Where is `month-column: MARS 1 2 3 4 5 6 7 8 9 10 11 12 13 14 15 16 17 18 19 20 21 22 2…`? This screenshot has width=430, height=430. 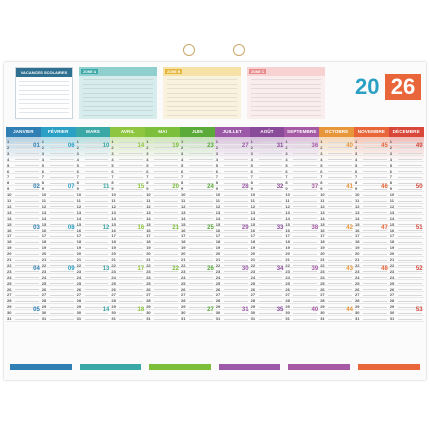 month-column: MARS 1 2 3 4 5 6 7 8 9 10 11 12 13 14 15 16 17 18 19 20 21 22 2… is located at coordinates (93, 241).